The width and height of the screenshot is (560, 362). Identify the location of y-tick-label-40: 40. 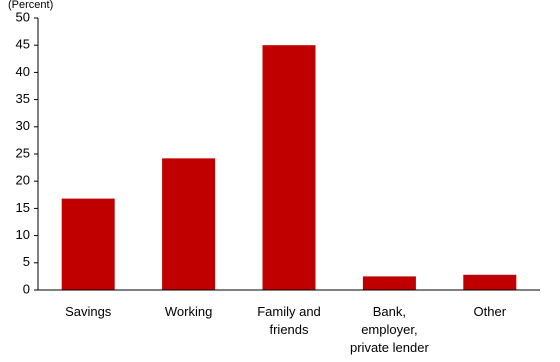
(23, 71).